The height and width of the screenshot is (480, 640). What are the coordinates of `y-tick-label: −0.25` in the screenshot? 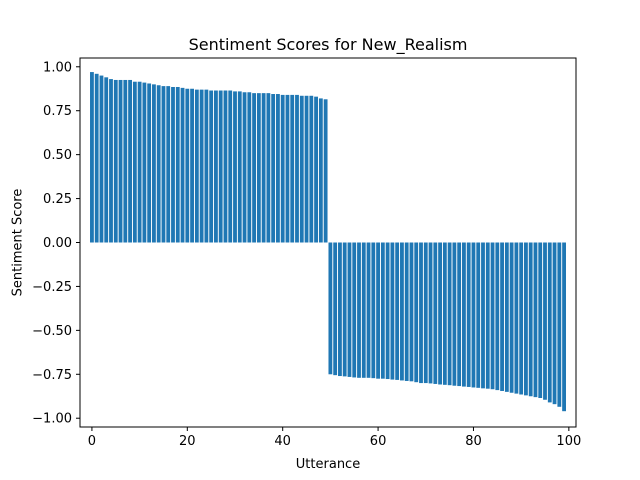 It's located at (52, 287).